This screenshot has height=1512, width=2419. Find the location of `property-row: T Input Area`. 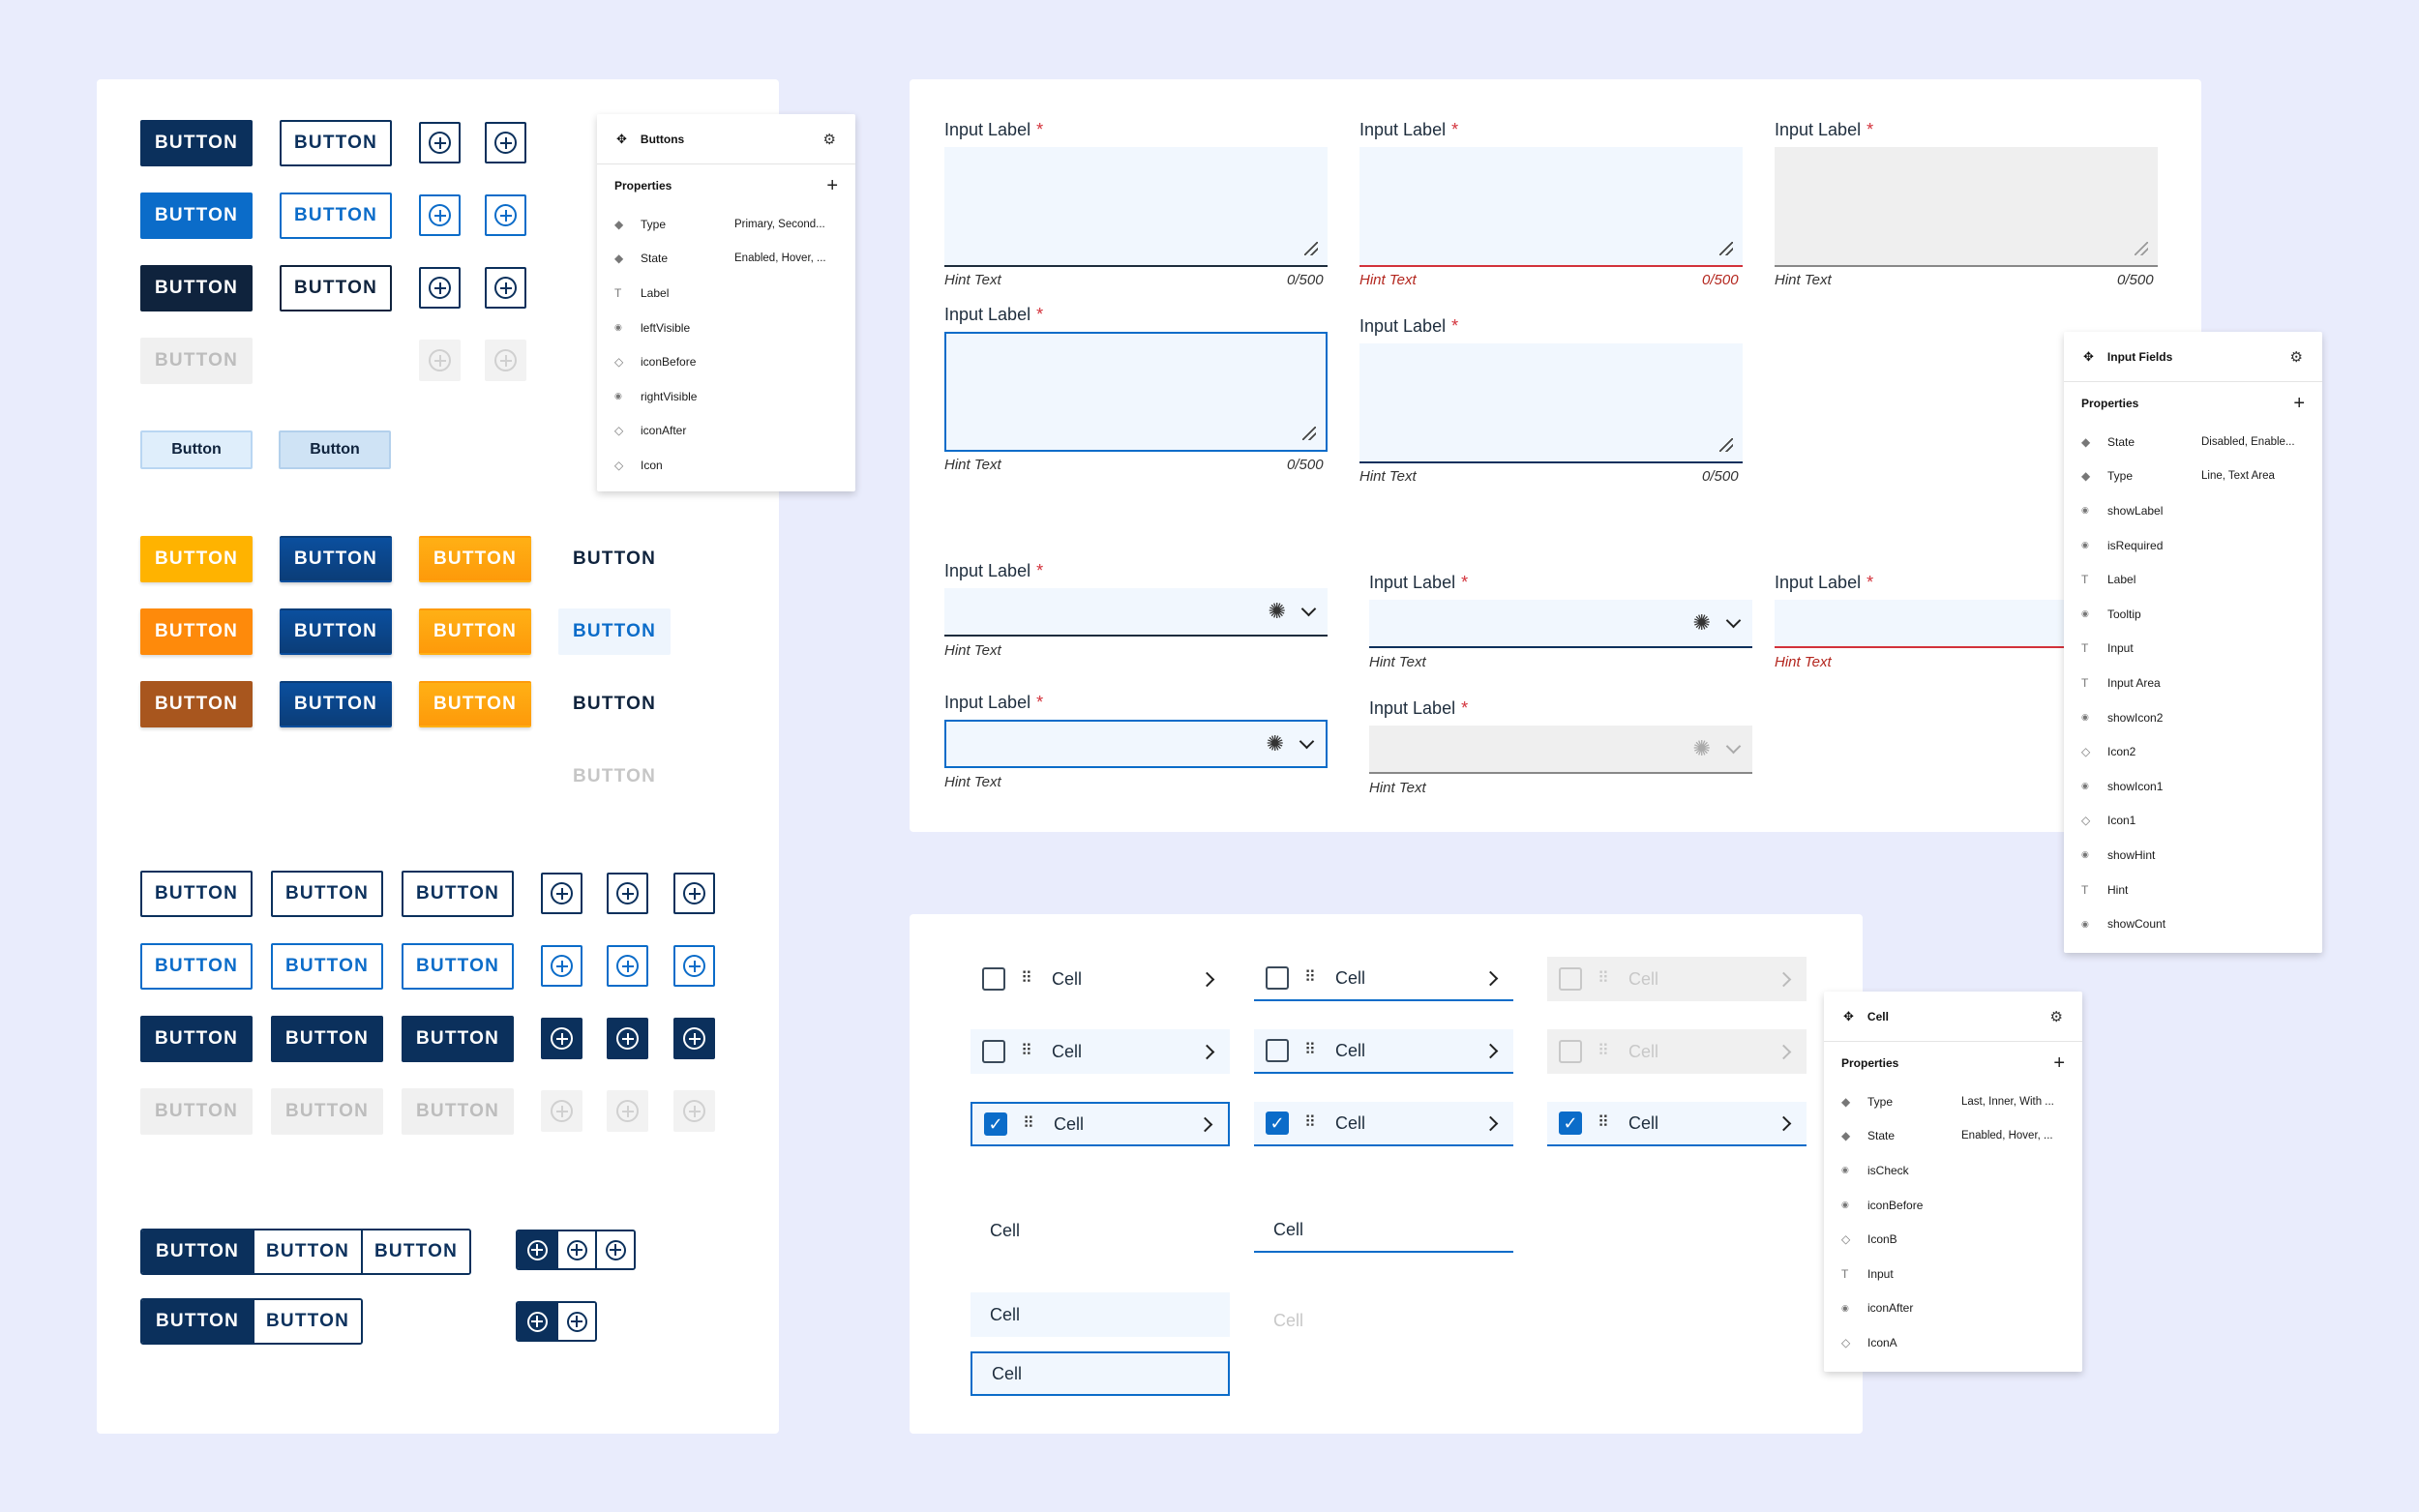

property-row: T Input Area is located at coordinates (2193, 683).